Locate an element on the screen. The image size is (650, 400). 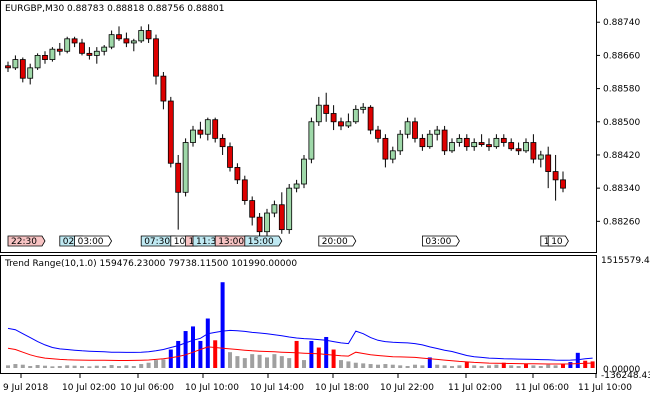
time-label: 9 Jul 2018 is located at coordinates (25, 388).